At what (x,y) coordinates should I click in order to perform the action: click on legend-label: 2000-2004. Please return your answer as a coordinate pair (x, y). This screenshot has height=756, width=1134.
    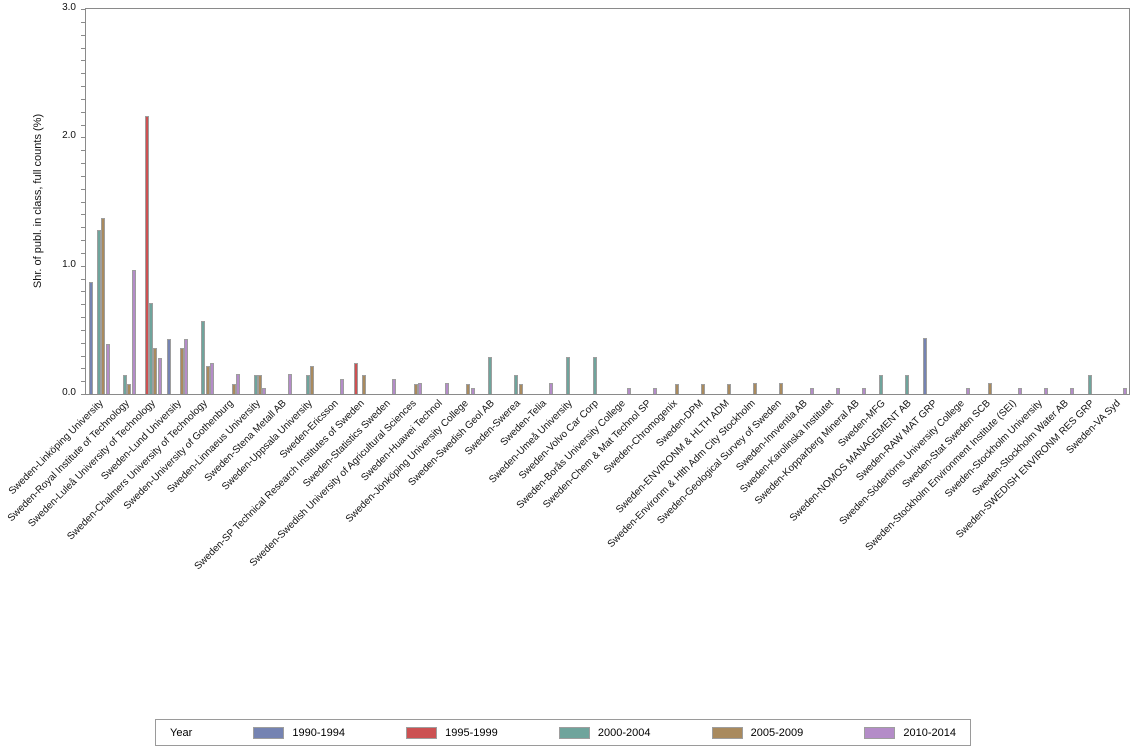
    Looking at the image, I should click on (624, 732).